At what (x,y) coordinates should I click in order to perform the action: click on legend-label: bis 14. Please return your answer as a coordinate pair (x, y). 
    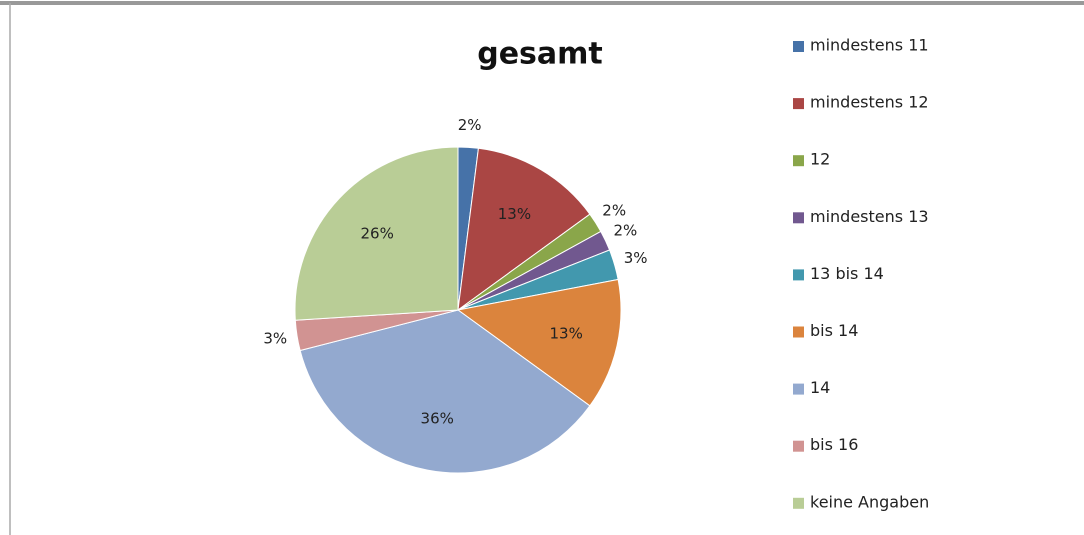
    Looking at the image, I should click on (834, 330).